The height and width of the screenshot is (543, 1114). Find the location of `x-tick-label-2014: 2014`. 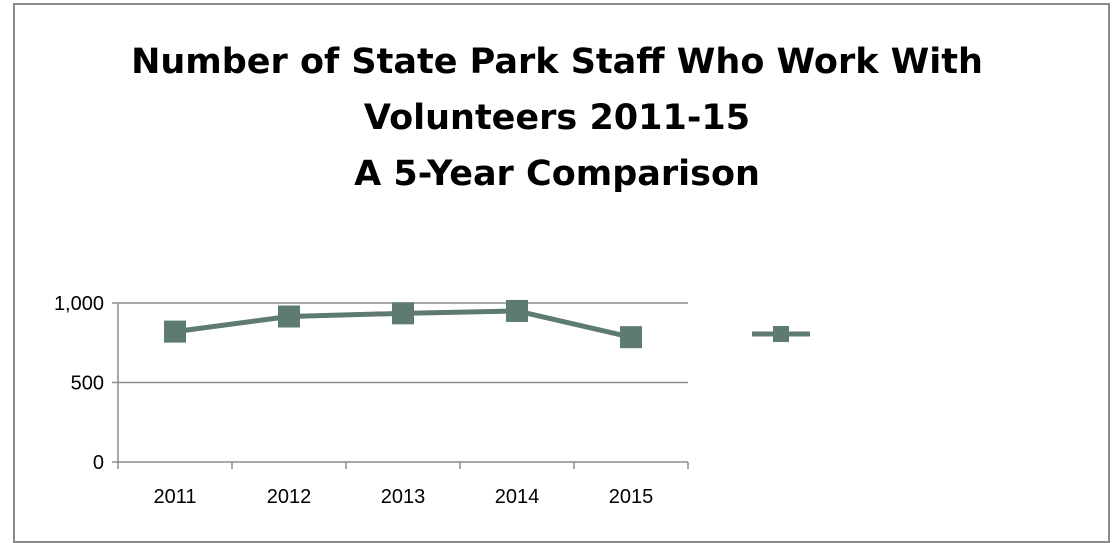

x-tick-label-2014: 2014 is located at coordinates (517, 497).